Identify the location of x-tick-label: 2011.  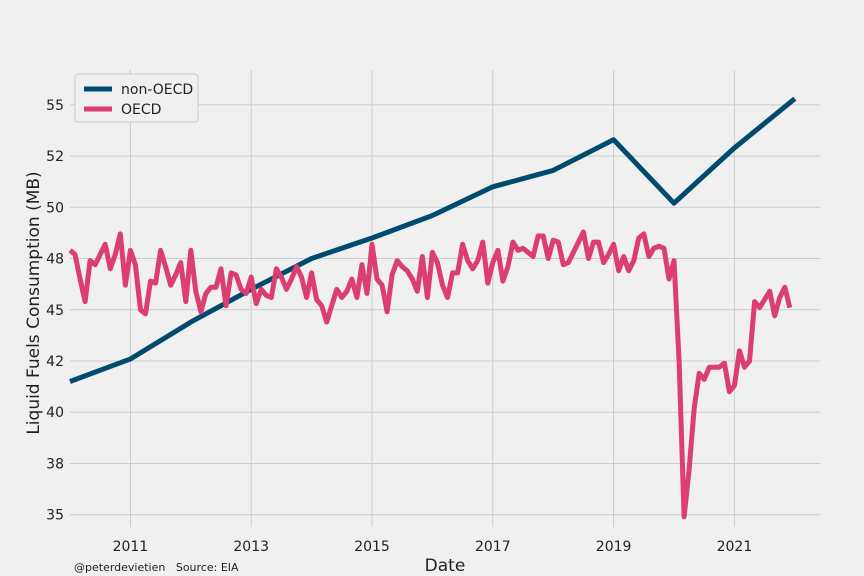
(131, 547).